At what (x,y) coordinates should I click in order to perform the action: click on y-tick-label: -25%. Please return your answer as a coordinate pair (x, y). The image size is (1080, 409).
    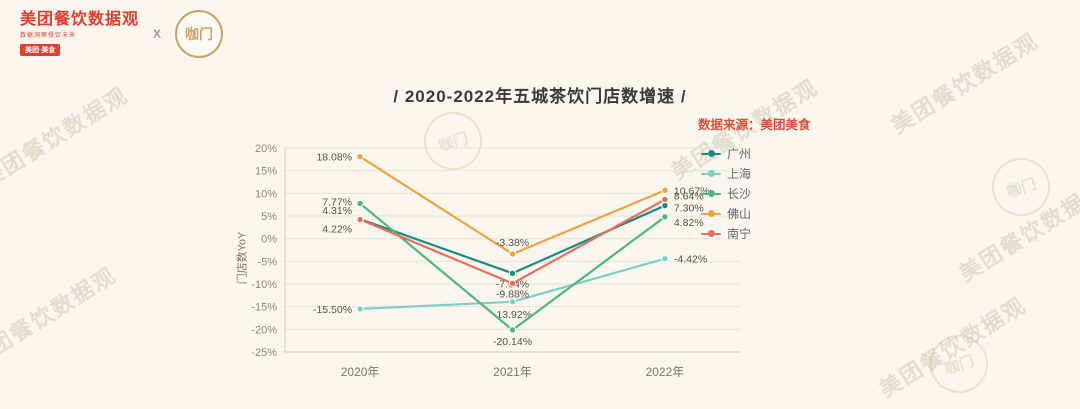
    Looking at the image, I should click on (264, 353).